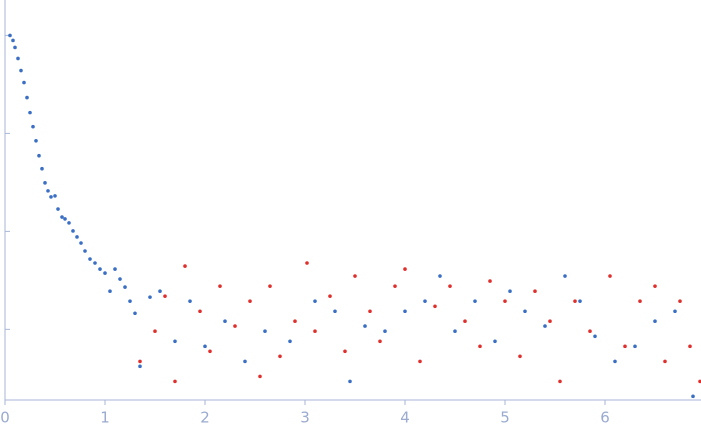  Describe the element at coordinates (205, 418) in the screenshot. I see `x-tick-label: 2` at that location.